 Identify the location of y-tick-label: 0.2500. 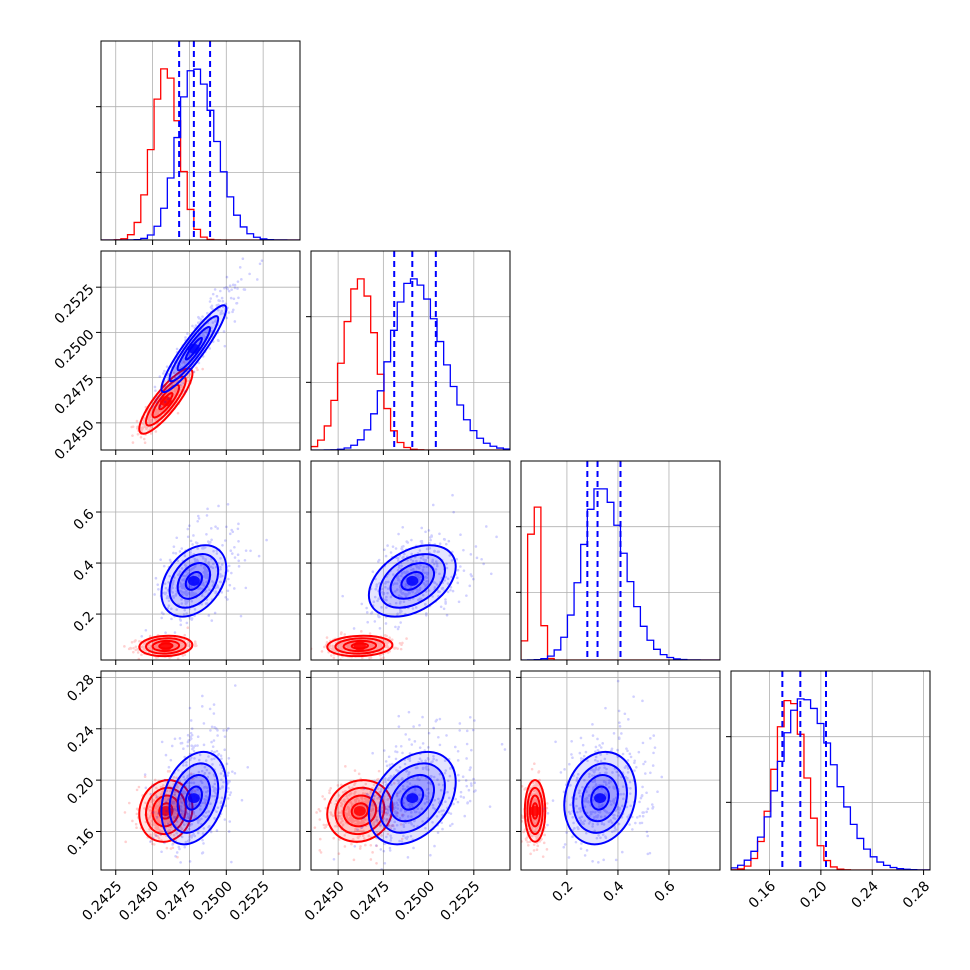
(75, 350).